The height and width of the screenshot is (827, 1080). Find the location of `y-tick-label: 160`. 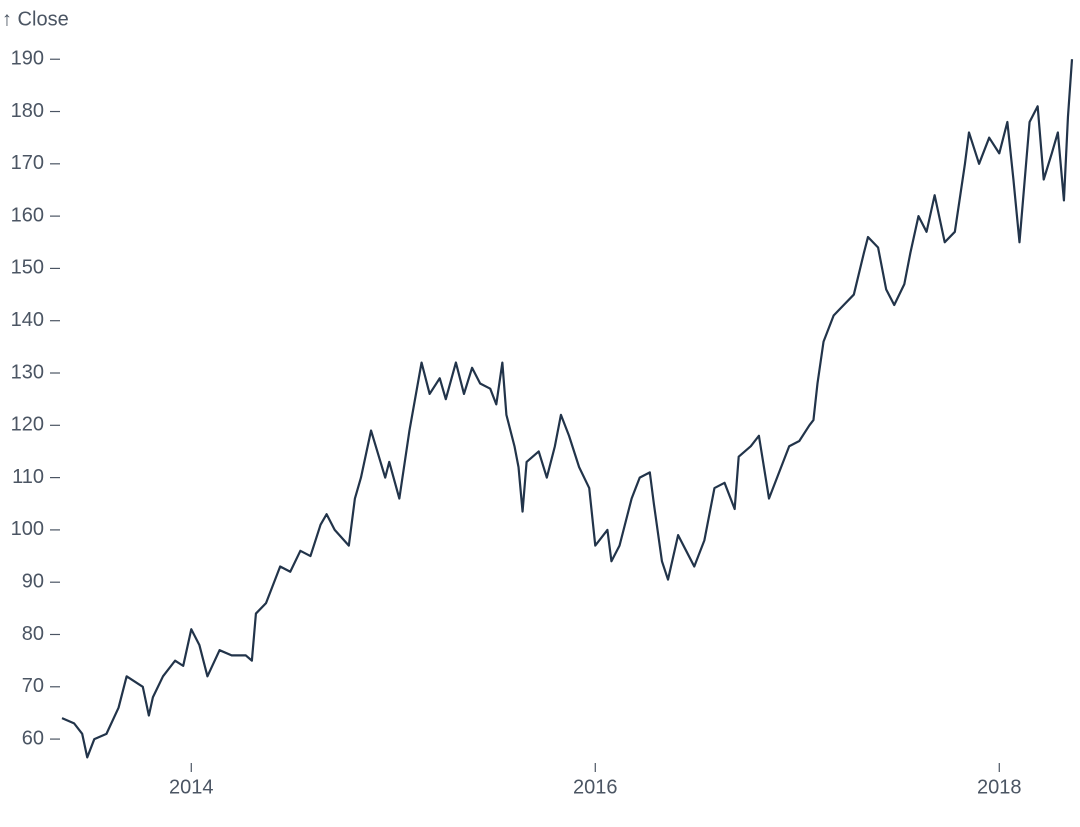

y-tick-label: 160 is located at coordinates (27, 215).